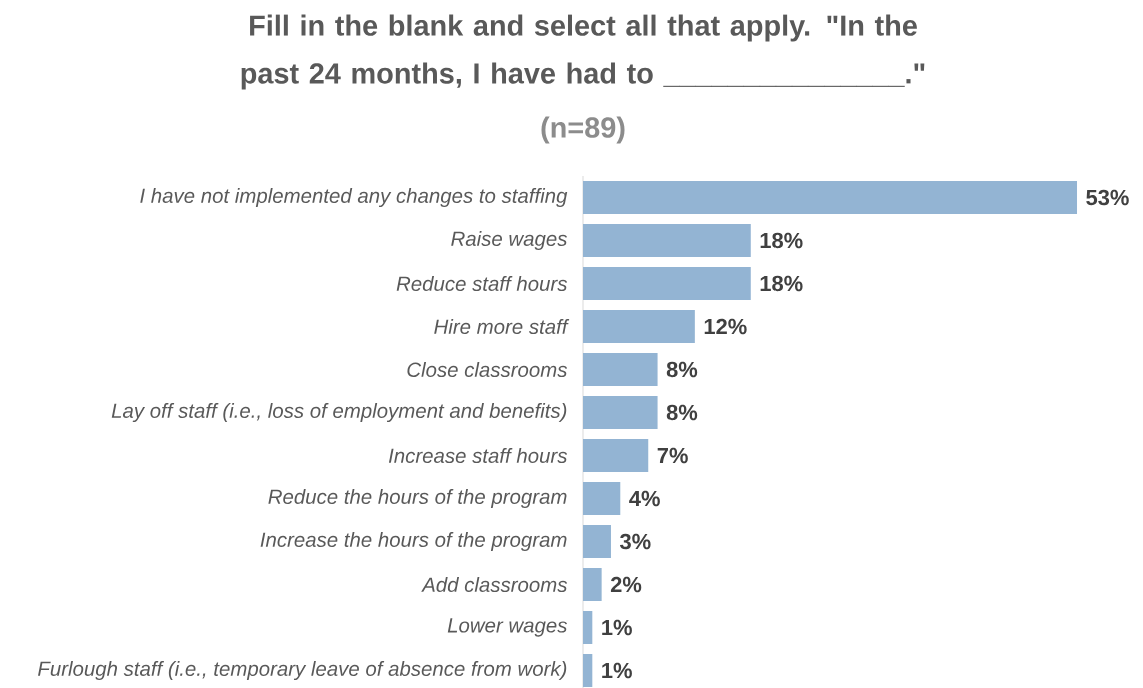 The height and width of the screenshot is (688, 1143). What do you see at coordinates (478, 456) in the screenshot?
I see `y-tick-label: Increase staff hours` at bounding box center [478, 456].